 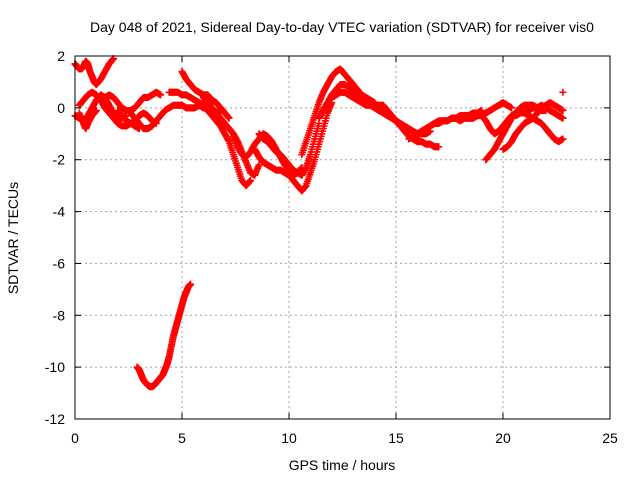 What do you see at coordinates (61, 56) in the screenshot?
I see `y-tick-label: 2` at bounding box center [61, 56].